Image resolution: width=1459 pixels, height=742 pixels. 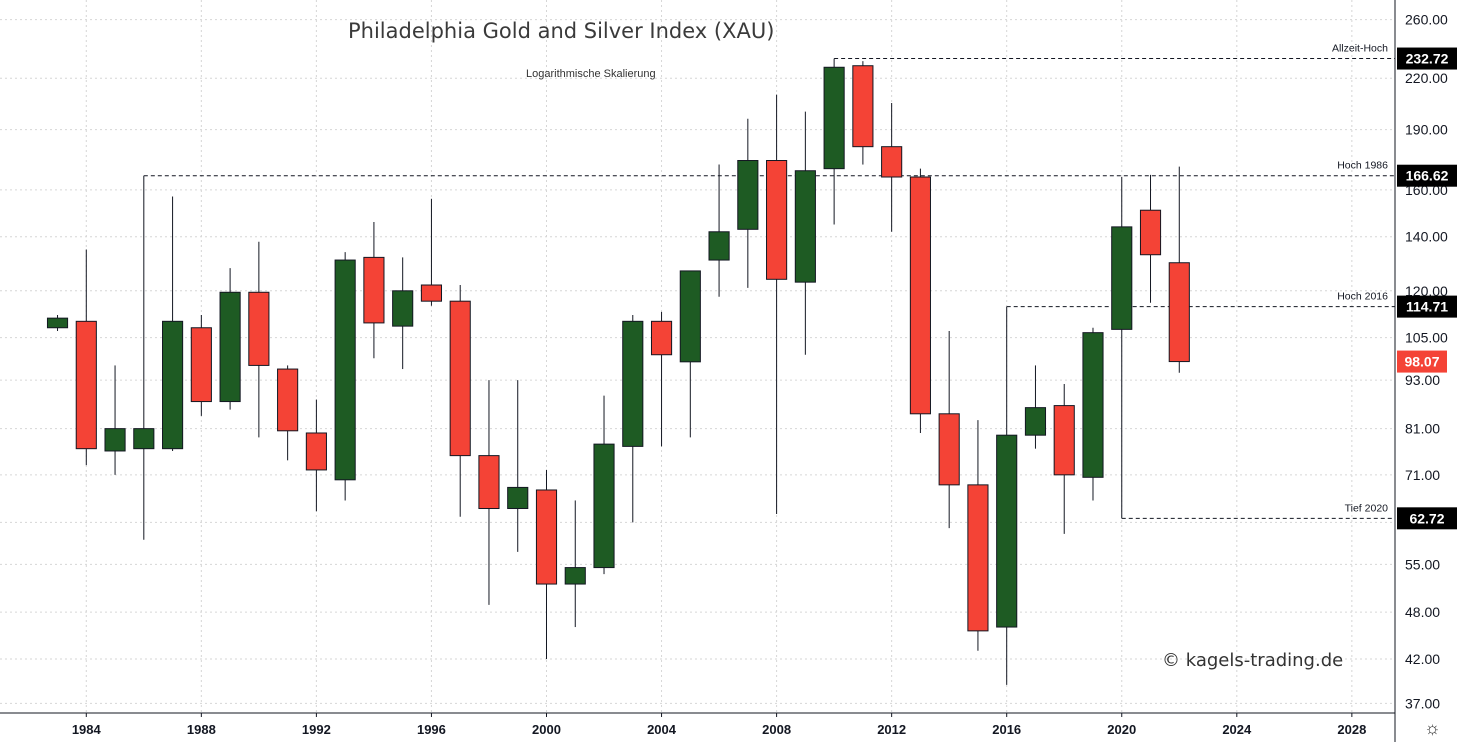 What do you see at coordinates (1422, 475) in the screenshot?
I see `y-tick-label: 71.00` at bounding box center [1422, 475].